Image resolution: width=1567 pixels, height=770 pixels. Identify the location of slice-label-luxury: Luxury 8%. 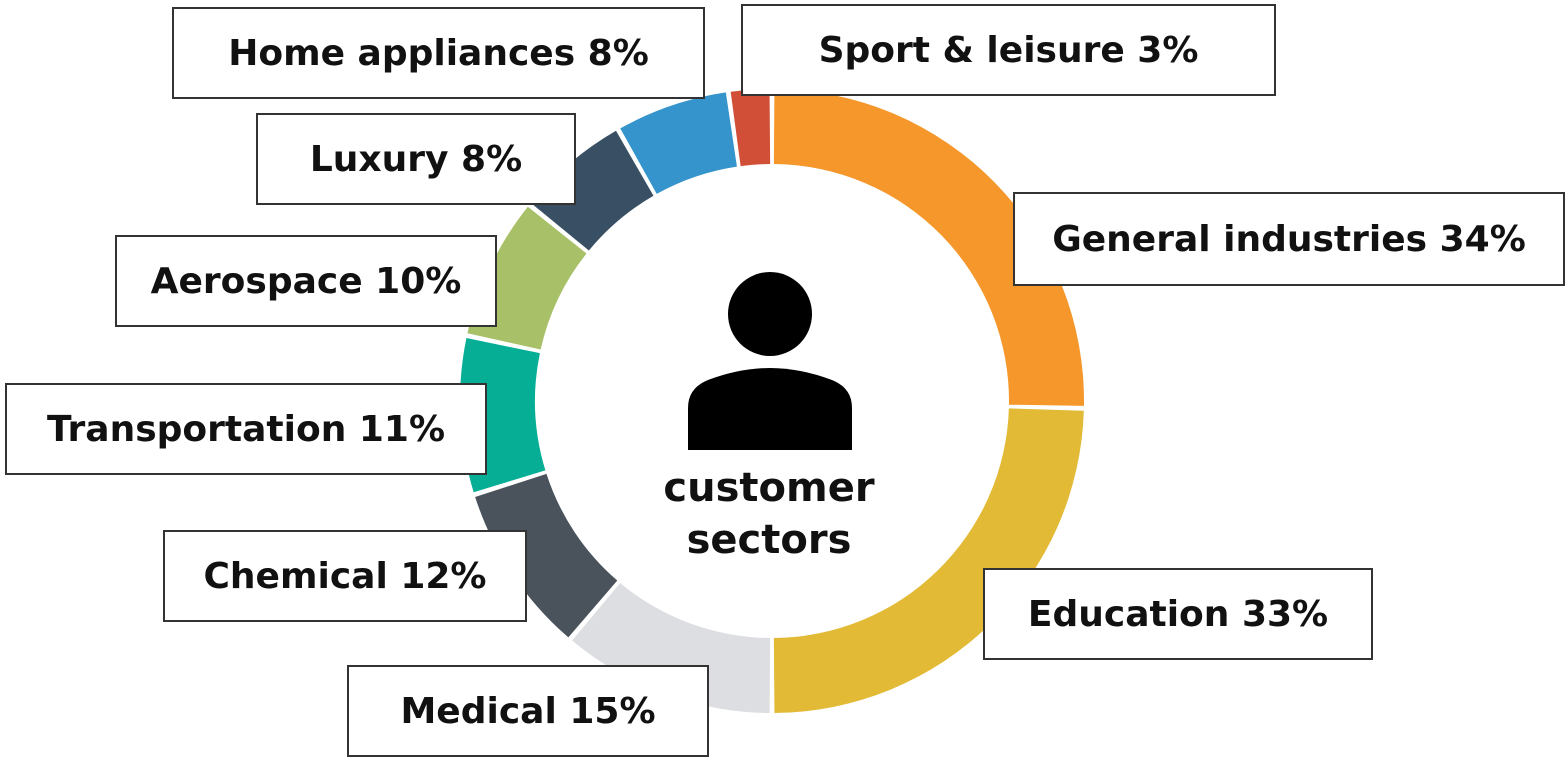
(416, 159).